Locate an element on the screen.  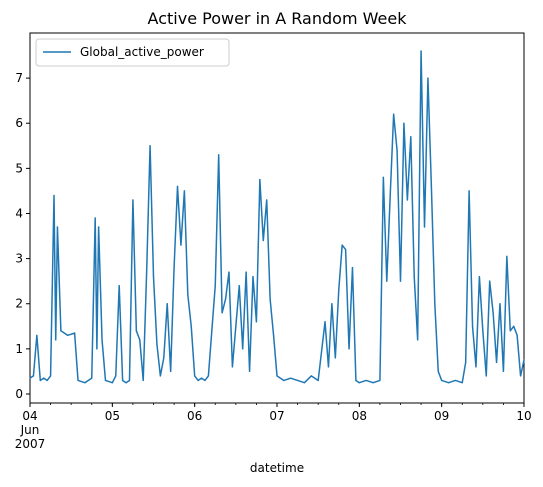
y-tick-label: 0 is located at coordinates (19, 394).